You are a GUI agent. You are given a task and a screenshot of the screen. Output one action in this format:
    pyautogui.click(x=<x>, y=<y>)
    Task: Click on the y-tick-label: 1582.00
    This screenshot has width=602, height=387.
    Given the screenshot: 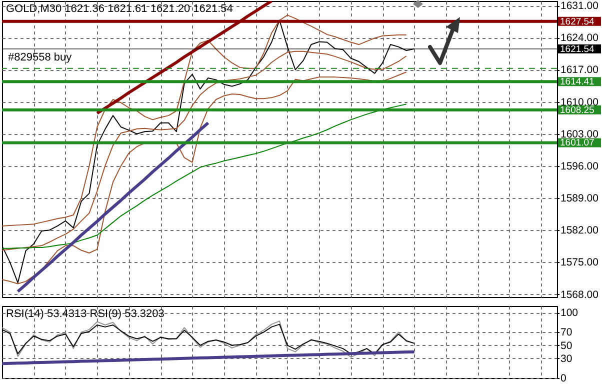 What is the action you would take?
    pyautogui.click(x=579, y=230)
    